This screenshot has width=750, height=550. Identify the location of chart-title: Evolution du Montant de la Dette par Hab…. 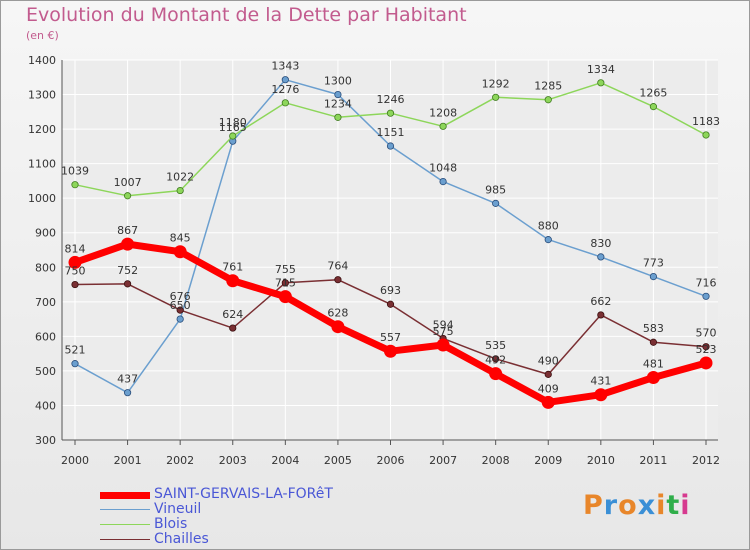
(246, 15).